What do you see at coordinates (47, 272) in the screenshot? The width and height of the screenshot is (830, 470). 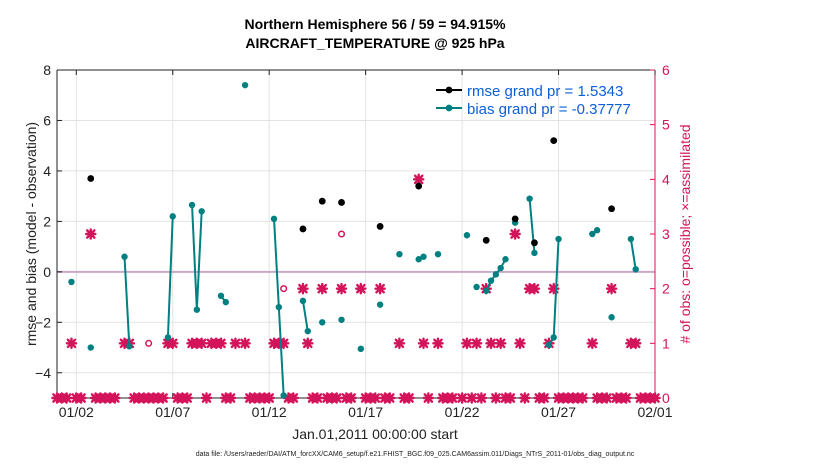 I see `y-tick-label: 0` at bounding box center [47, 272].